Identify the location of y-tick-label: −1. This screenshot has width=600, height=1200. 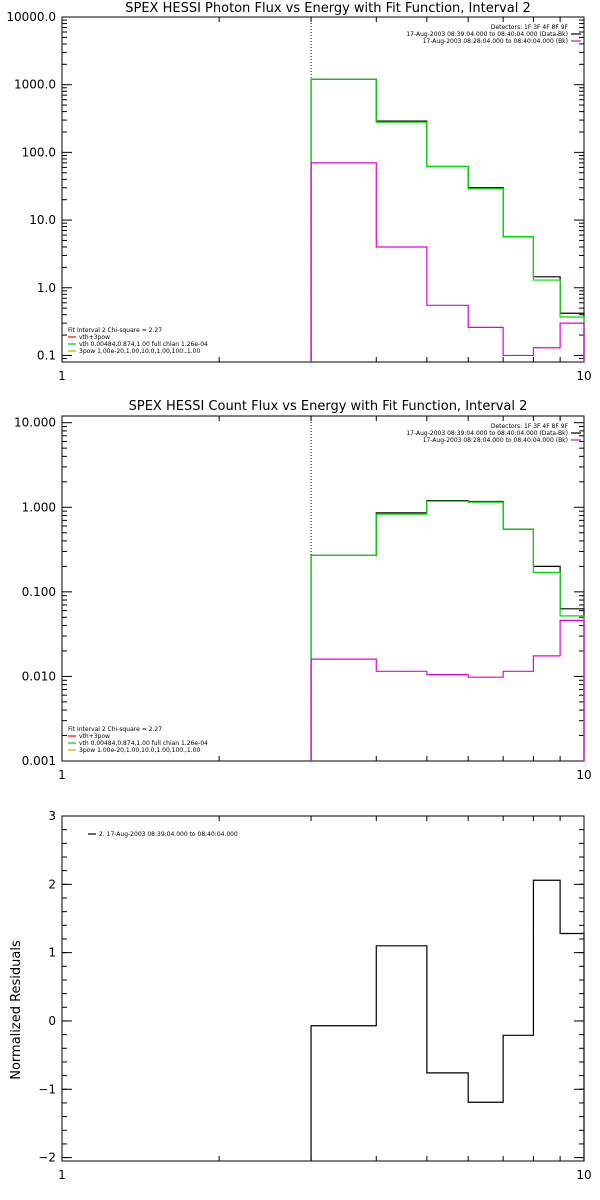
(47, 1089).